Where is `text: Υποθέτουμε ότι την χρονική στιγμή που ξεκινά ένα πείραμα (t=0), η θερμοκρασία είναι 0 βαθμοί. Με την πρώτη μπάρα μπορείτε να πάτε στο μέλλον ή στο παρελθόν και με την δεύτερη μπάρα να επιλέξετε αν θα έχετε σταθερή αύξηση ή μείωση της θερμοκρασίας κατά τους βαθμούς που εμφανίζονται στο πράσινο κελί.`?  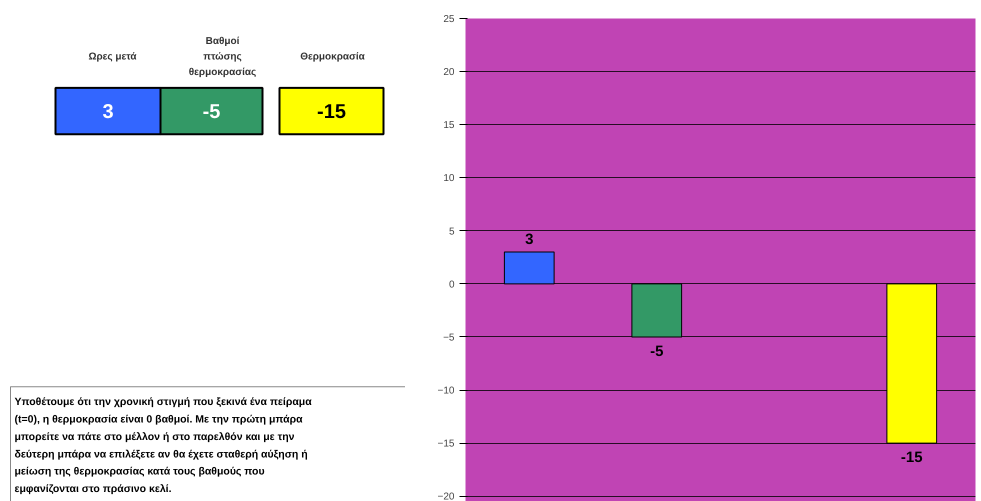
text: Υποθέτουμε ότι την χρονική στιγμή που ξεκινά ένα πείραμα (t=0), η θερμοκρασία είναι 0 βαθμοί. Με την πρώτη μπάρα μπορείτε να πάτε στο μέλλον ή στο παρελθόν και με την δεύτερη μπάρα να επιλέξετε αν θα έχετε σταθερή αύξηση ή μείωση της θερμοκρασίας κατά τους βαθμούς που εμφανίζονται στο πράσινο κελί. is located at coordinates (163, 445).